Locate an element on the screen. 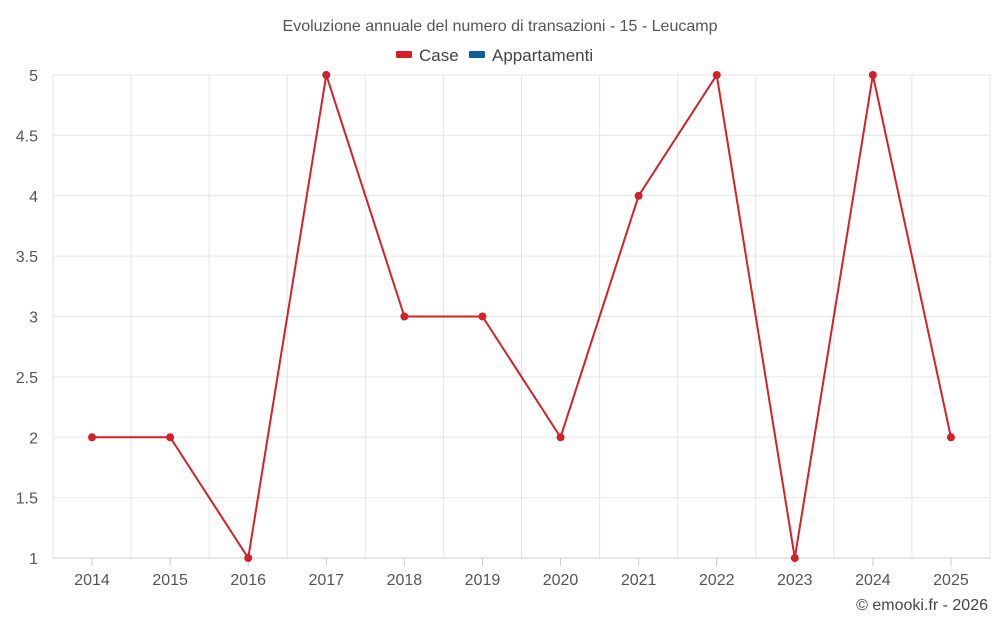 This screenshot has width=1000, height=625. x-tick-label: 2022 is located at coordinates (717, 580).